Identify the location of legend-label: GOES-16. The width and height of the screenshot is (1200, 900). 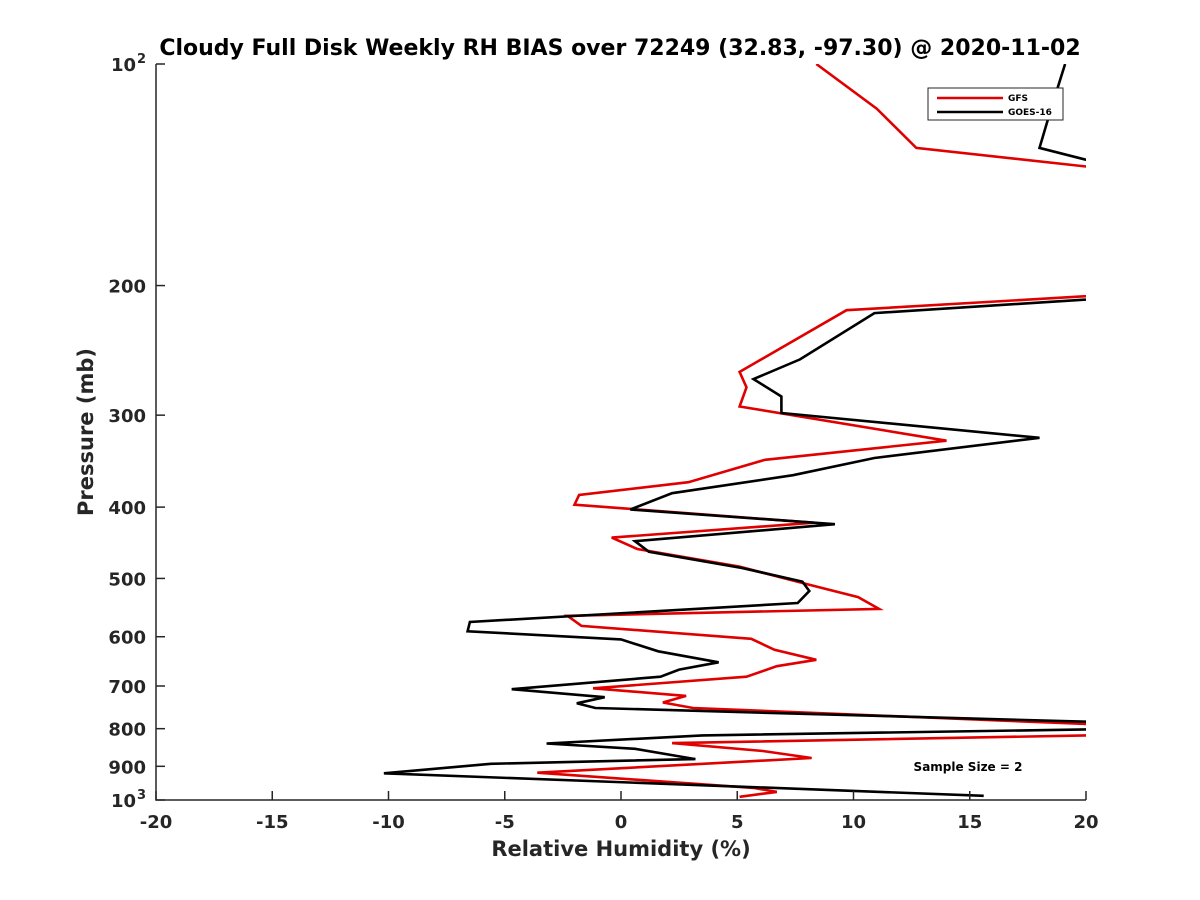
(1030, 113).